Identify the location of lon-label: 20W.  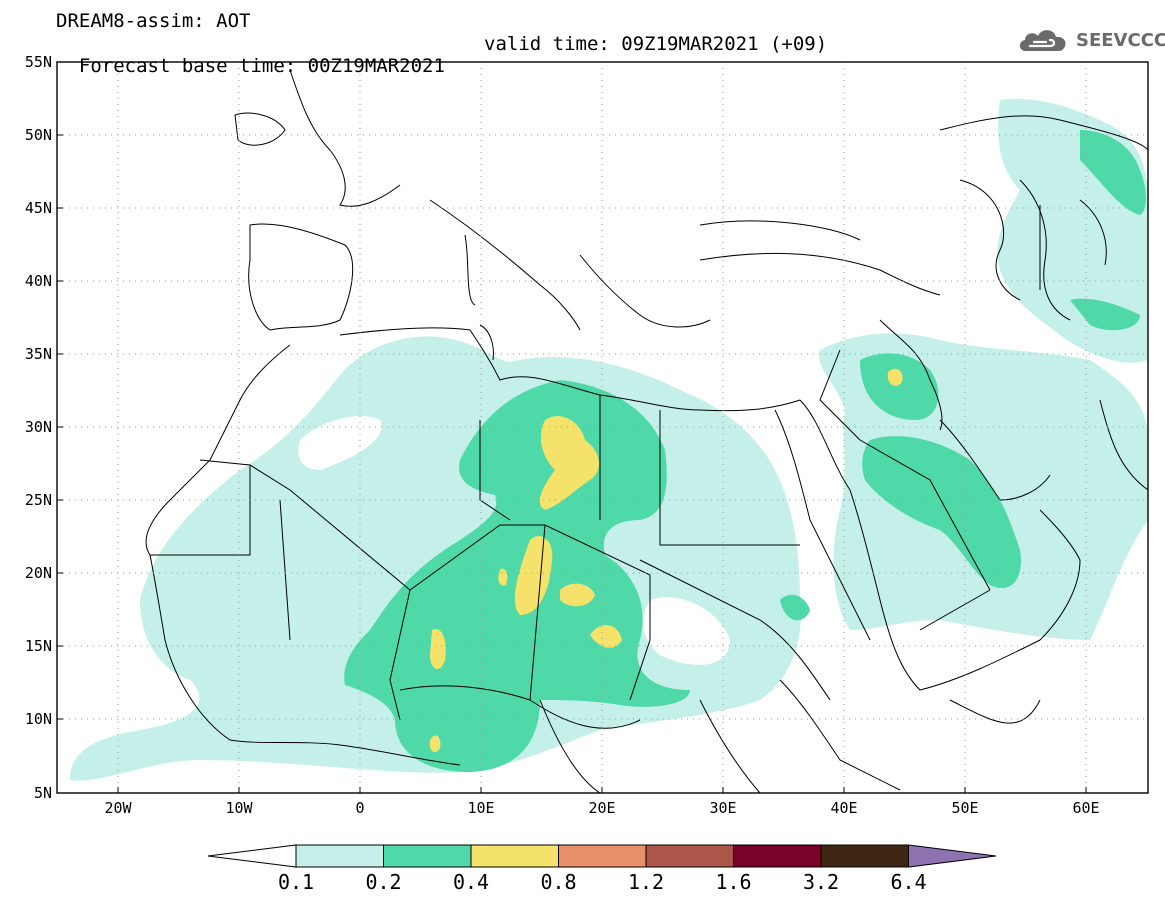
(118, 808).